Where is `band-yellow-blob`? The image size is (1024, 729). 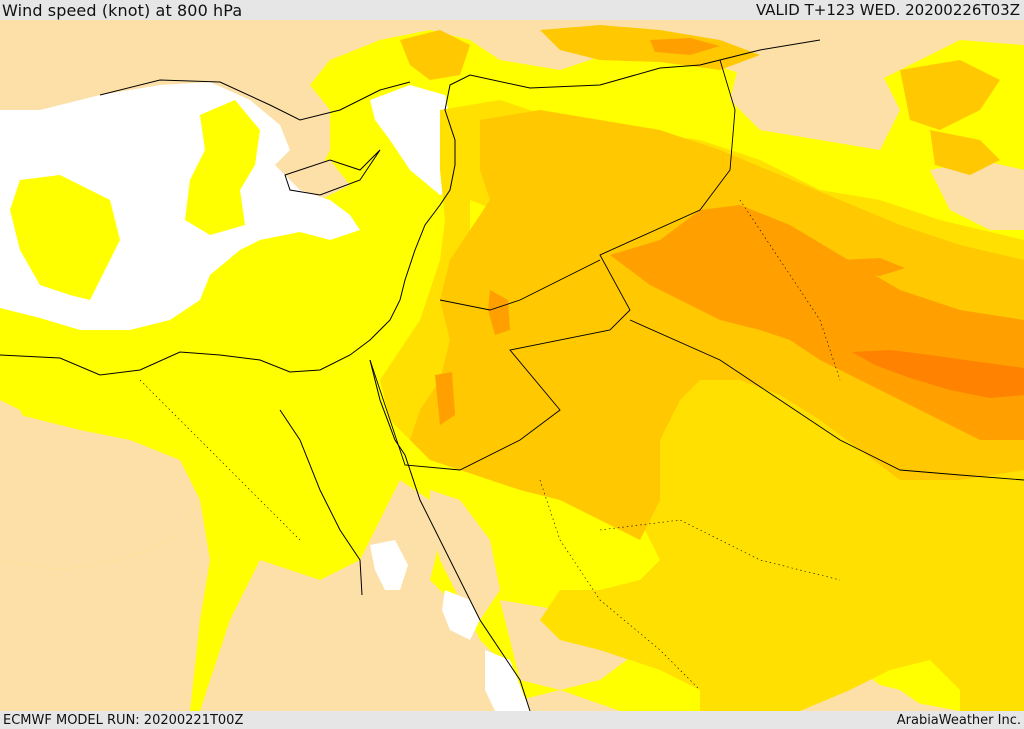 band-yellow-blob is located at coordinates (65, 237).